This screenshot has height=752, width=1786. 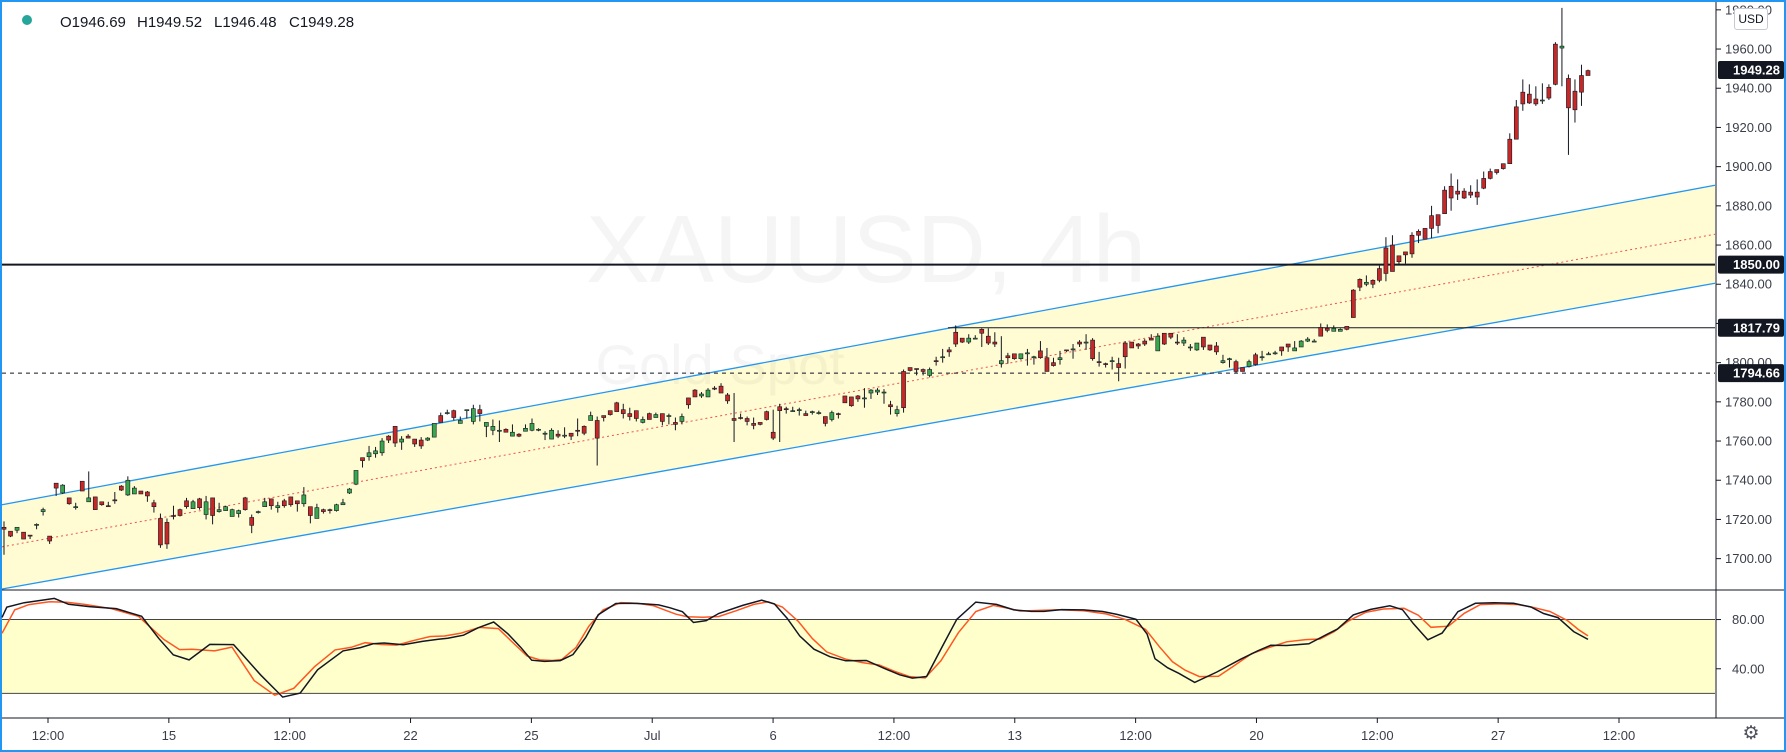 I want to click on currency-button: USD, so click(x=1751, y=19).